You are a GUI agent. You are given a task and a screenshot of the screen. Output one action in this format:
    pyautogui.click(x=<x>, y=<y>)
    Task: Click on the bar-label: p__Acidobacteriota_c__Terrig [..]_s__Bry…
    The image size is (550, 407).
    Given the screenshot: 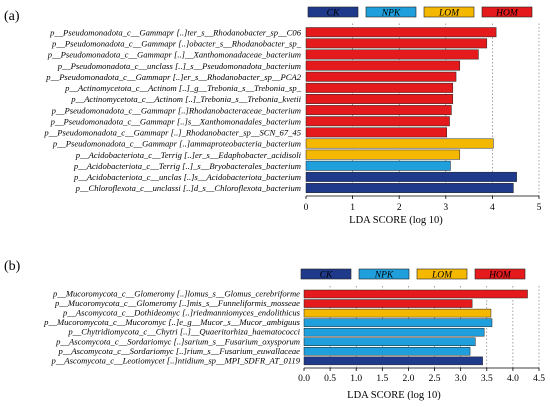 What is the action you would take?
    pyautogui.click(x=187, y=166)
    